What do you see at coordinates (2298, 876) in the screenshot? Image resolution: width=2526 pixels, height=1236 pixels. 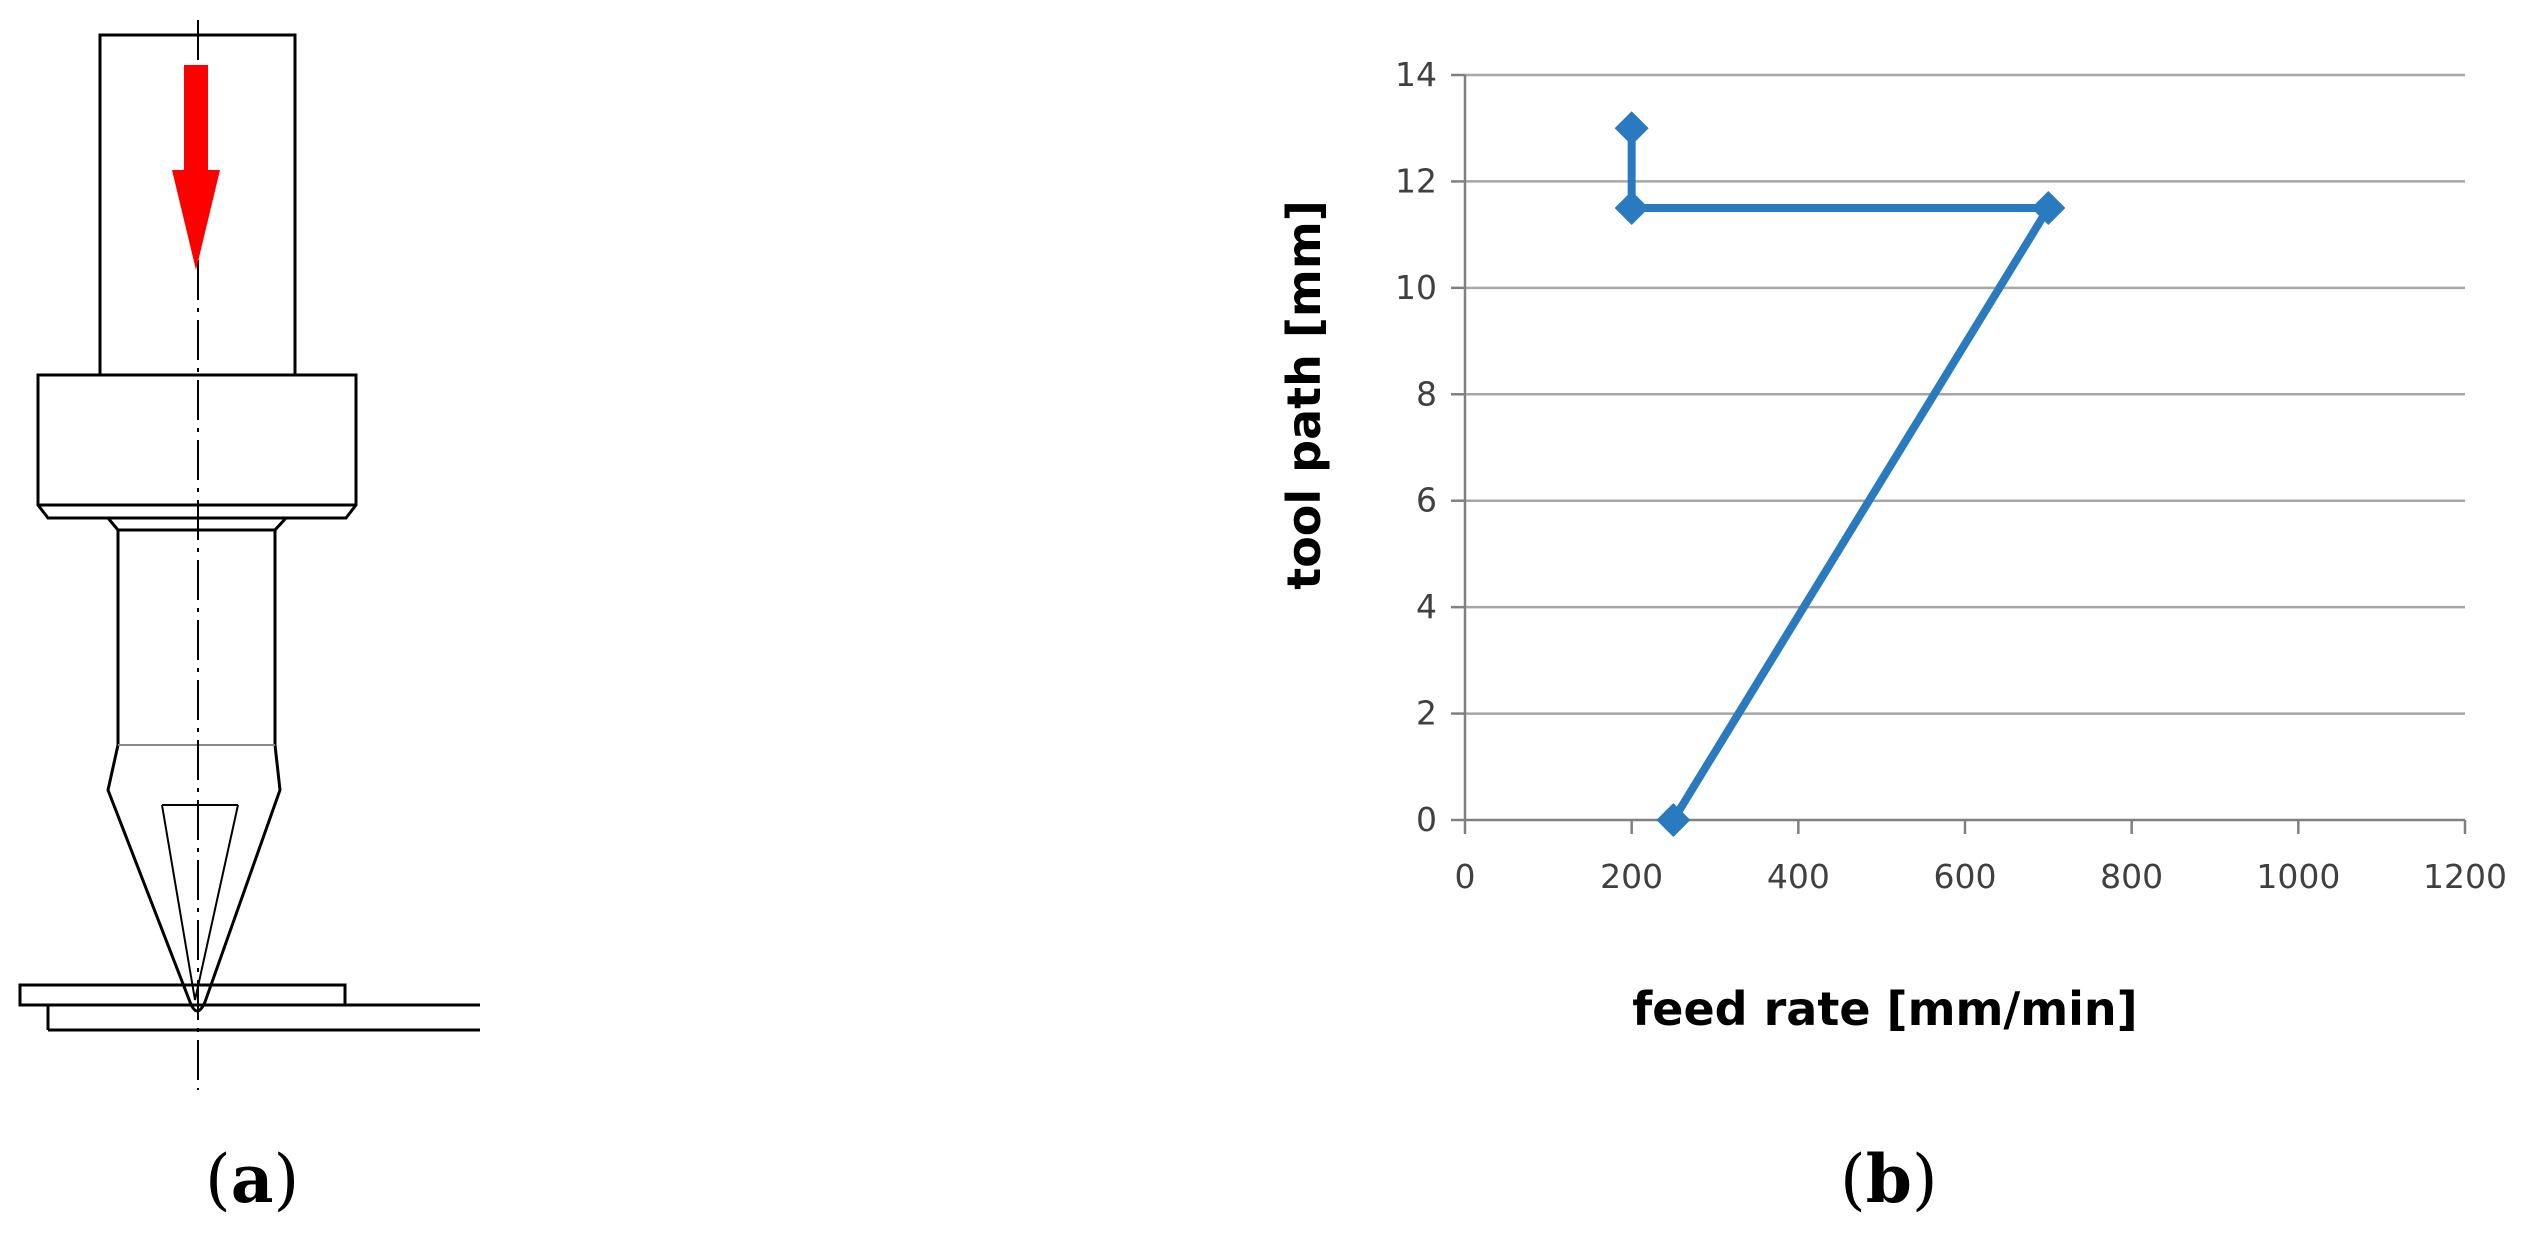 I see `x-tick-label-1000: 1000` at bounding box center [2298, 876].